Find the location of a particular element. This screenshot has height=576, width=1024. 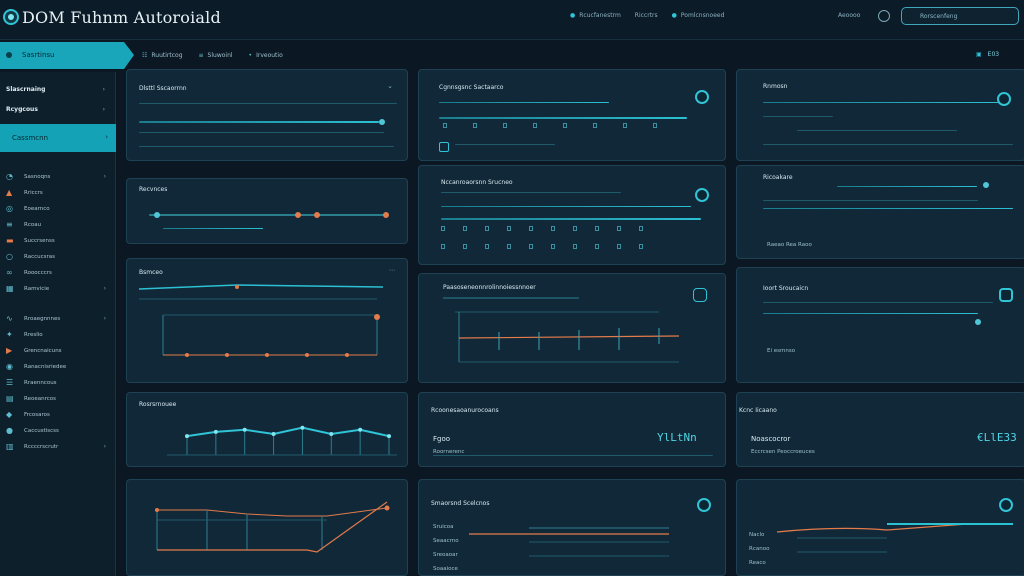

layers-icon: ▤ is located at coordinates (10, 398).